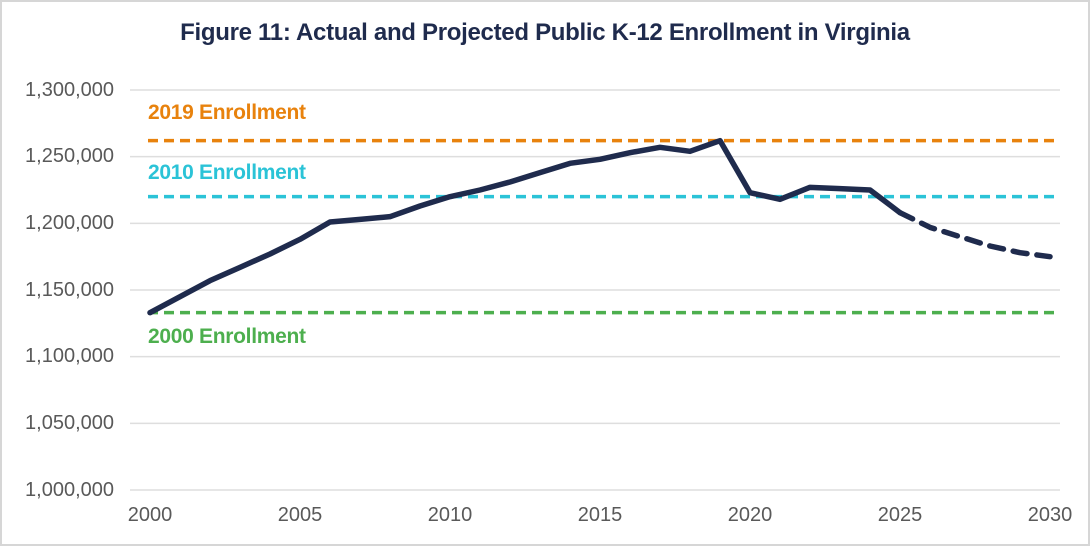  Describe the element at coordinates (69, 222) in the screenshot. I see `y-axis-tick-label: 1,200,000` at that location.